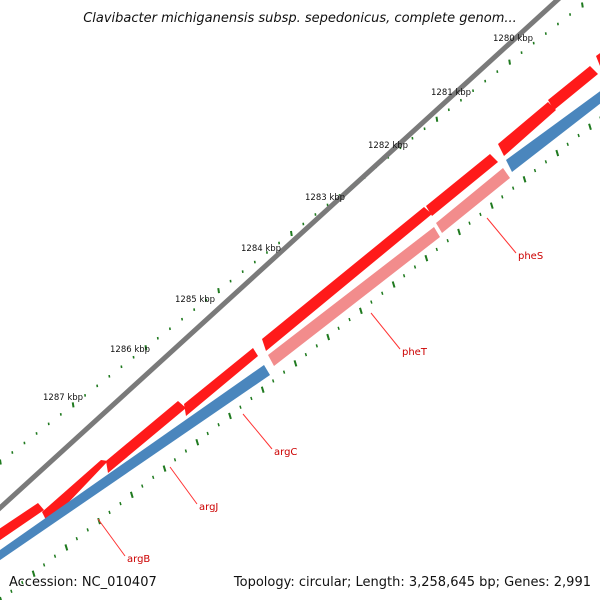 Image resolution: width=600 pixels, height=600 pixels. What do you see at coordinates (325, 198) in the screenshot?
I see `kbp-label: 1283 kbp` at bounding box center [325, 198].